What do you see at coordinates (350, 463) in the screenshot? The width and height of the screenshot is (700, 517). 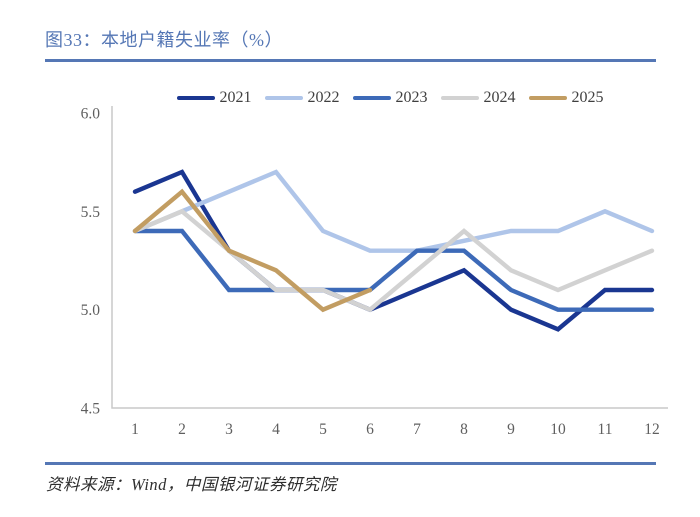 I see `footer-divider` at bounding box center [350, 463].